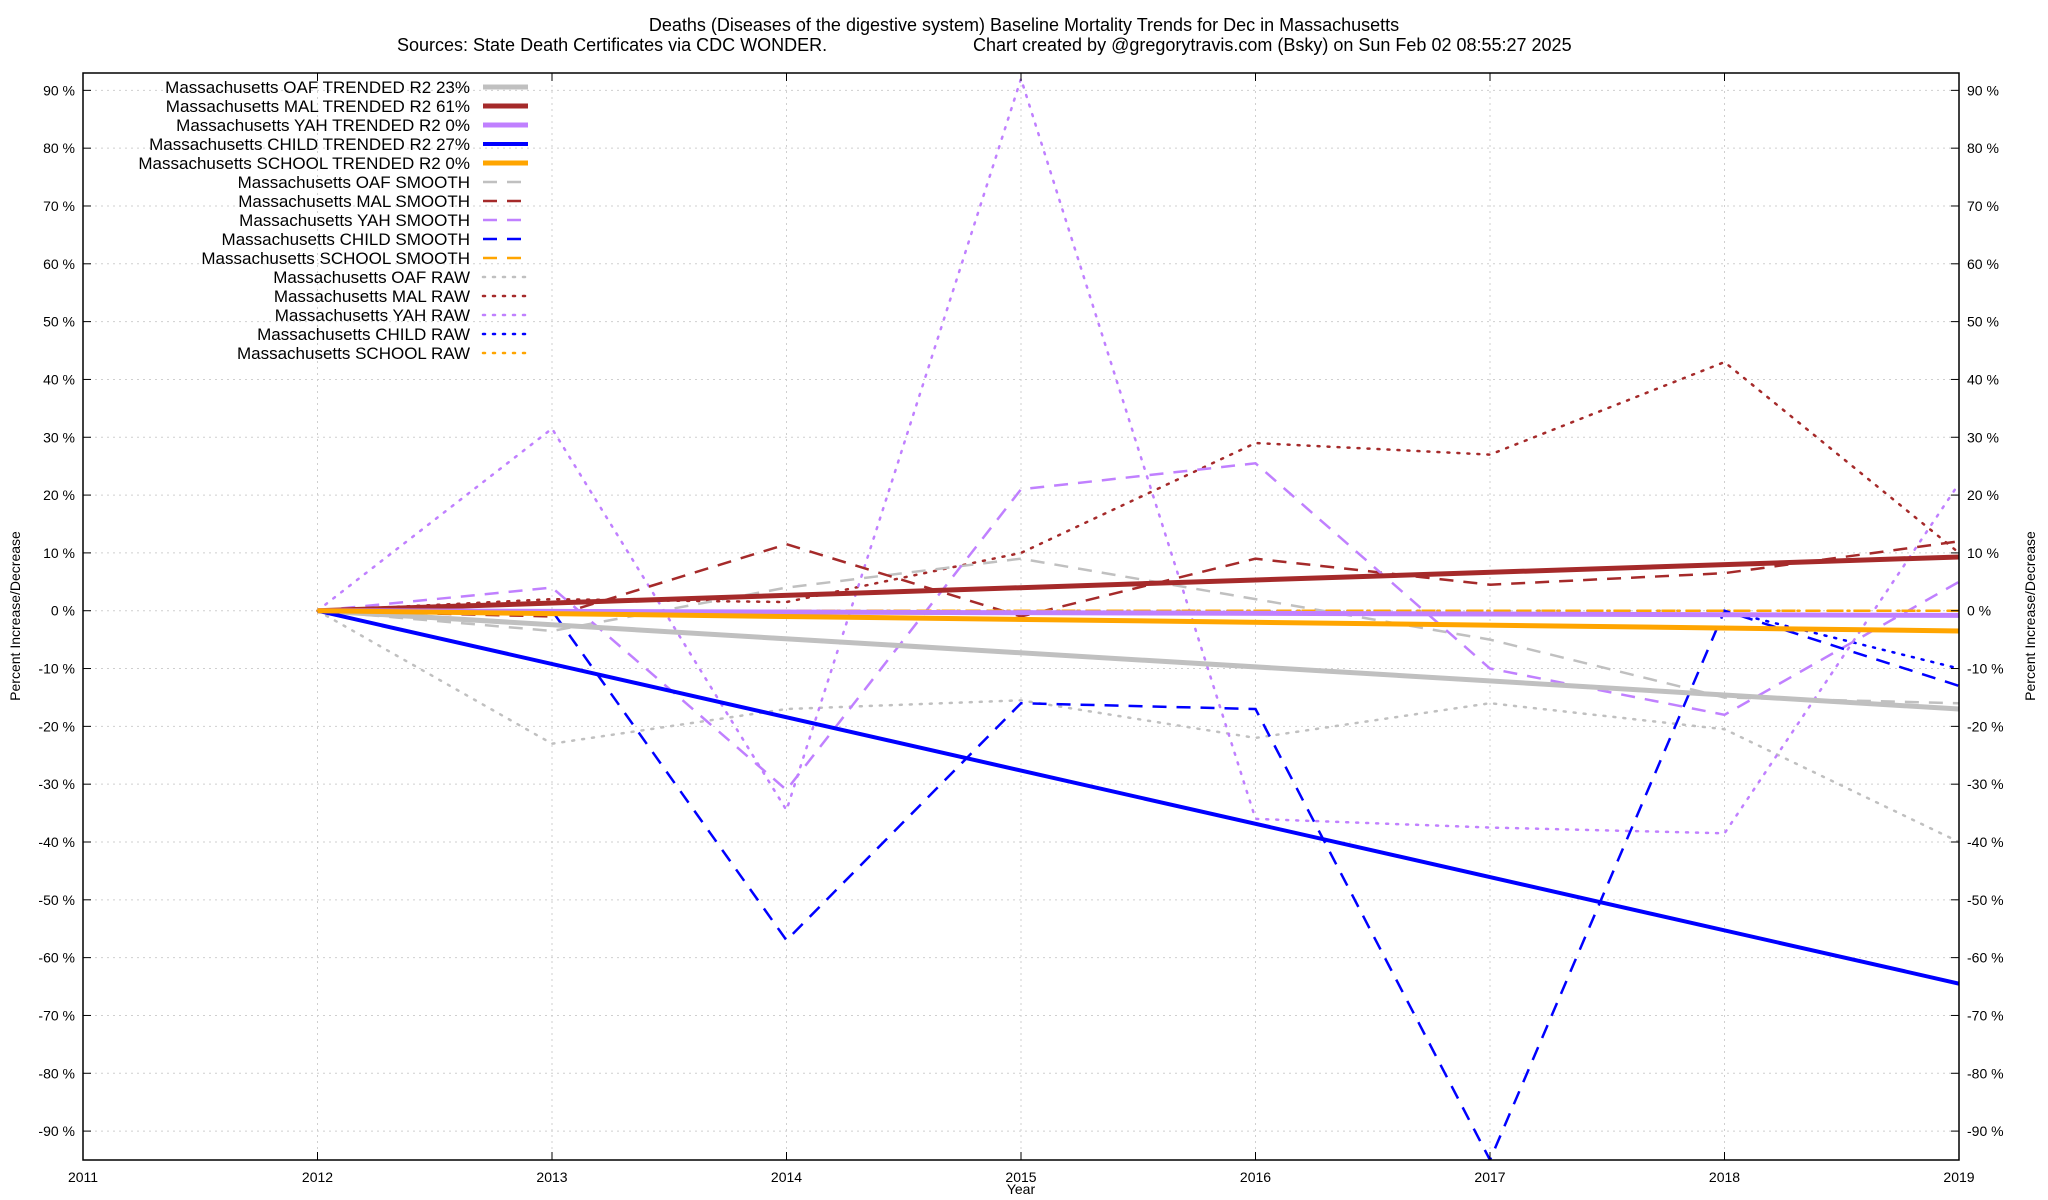  What do you see at coordinates (59, 90) in the screenshot?
I see `y-tick-label-left: 90 %` at bounding box center [59, 90].